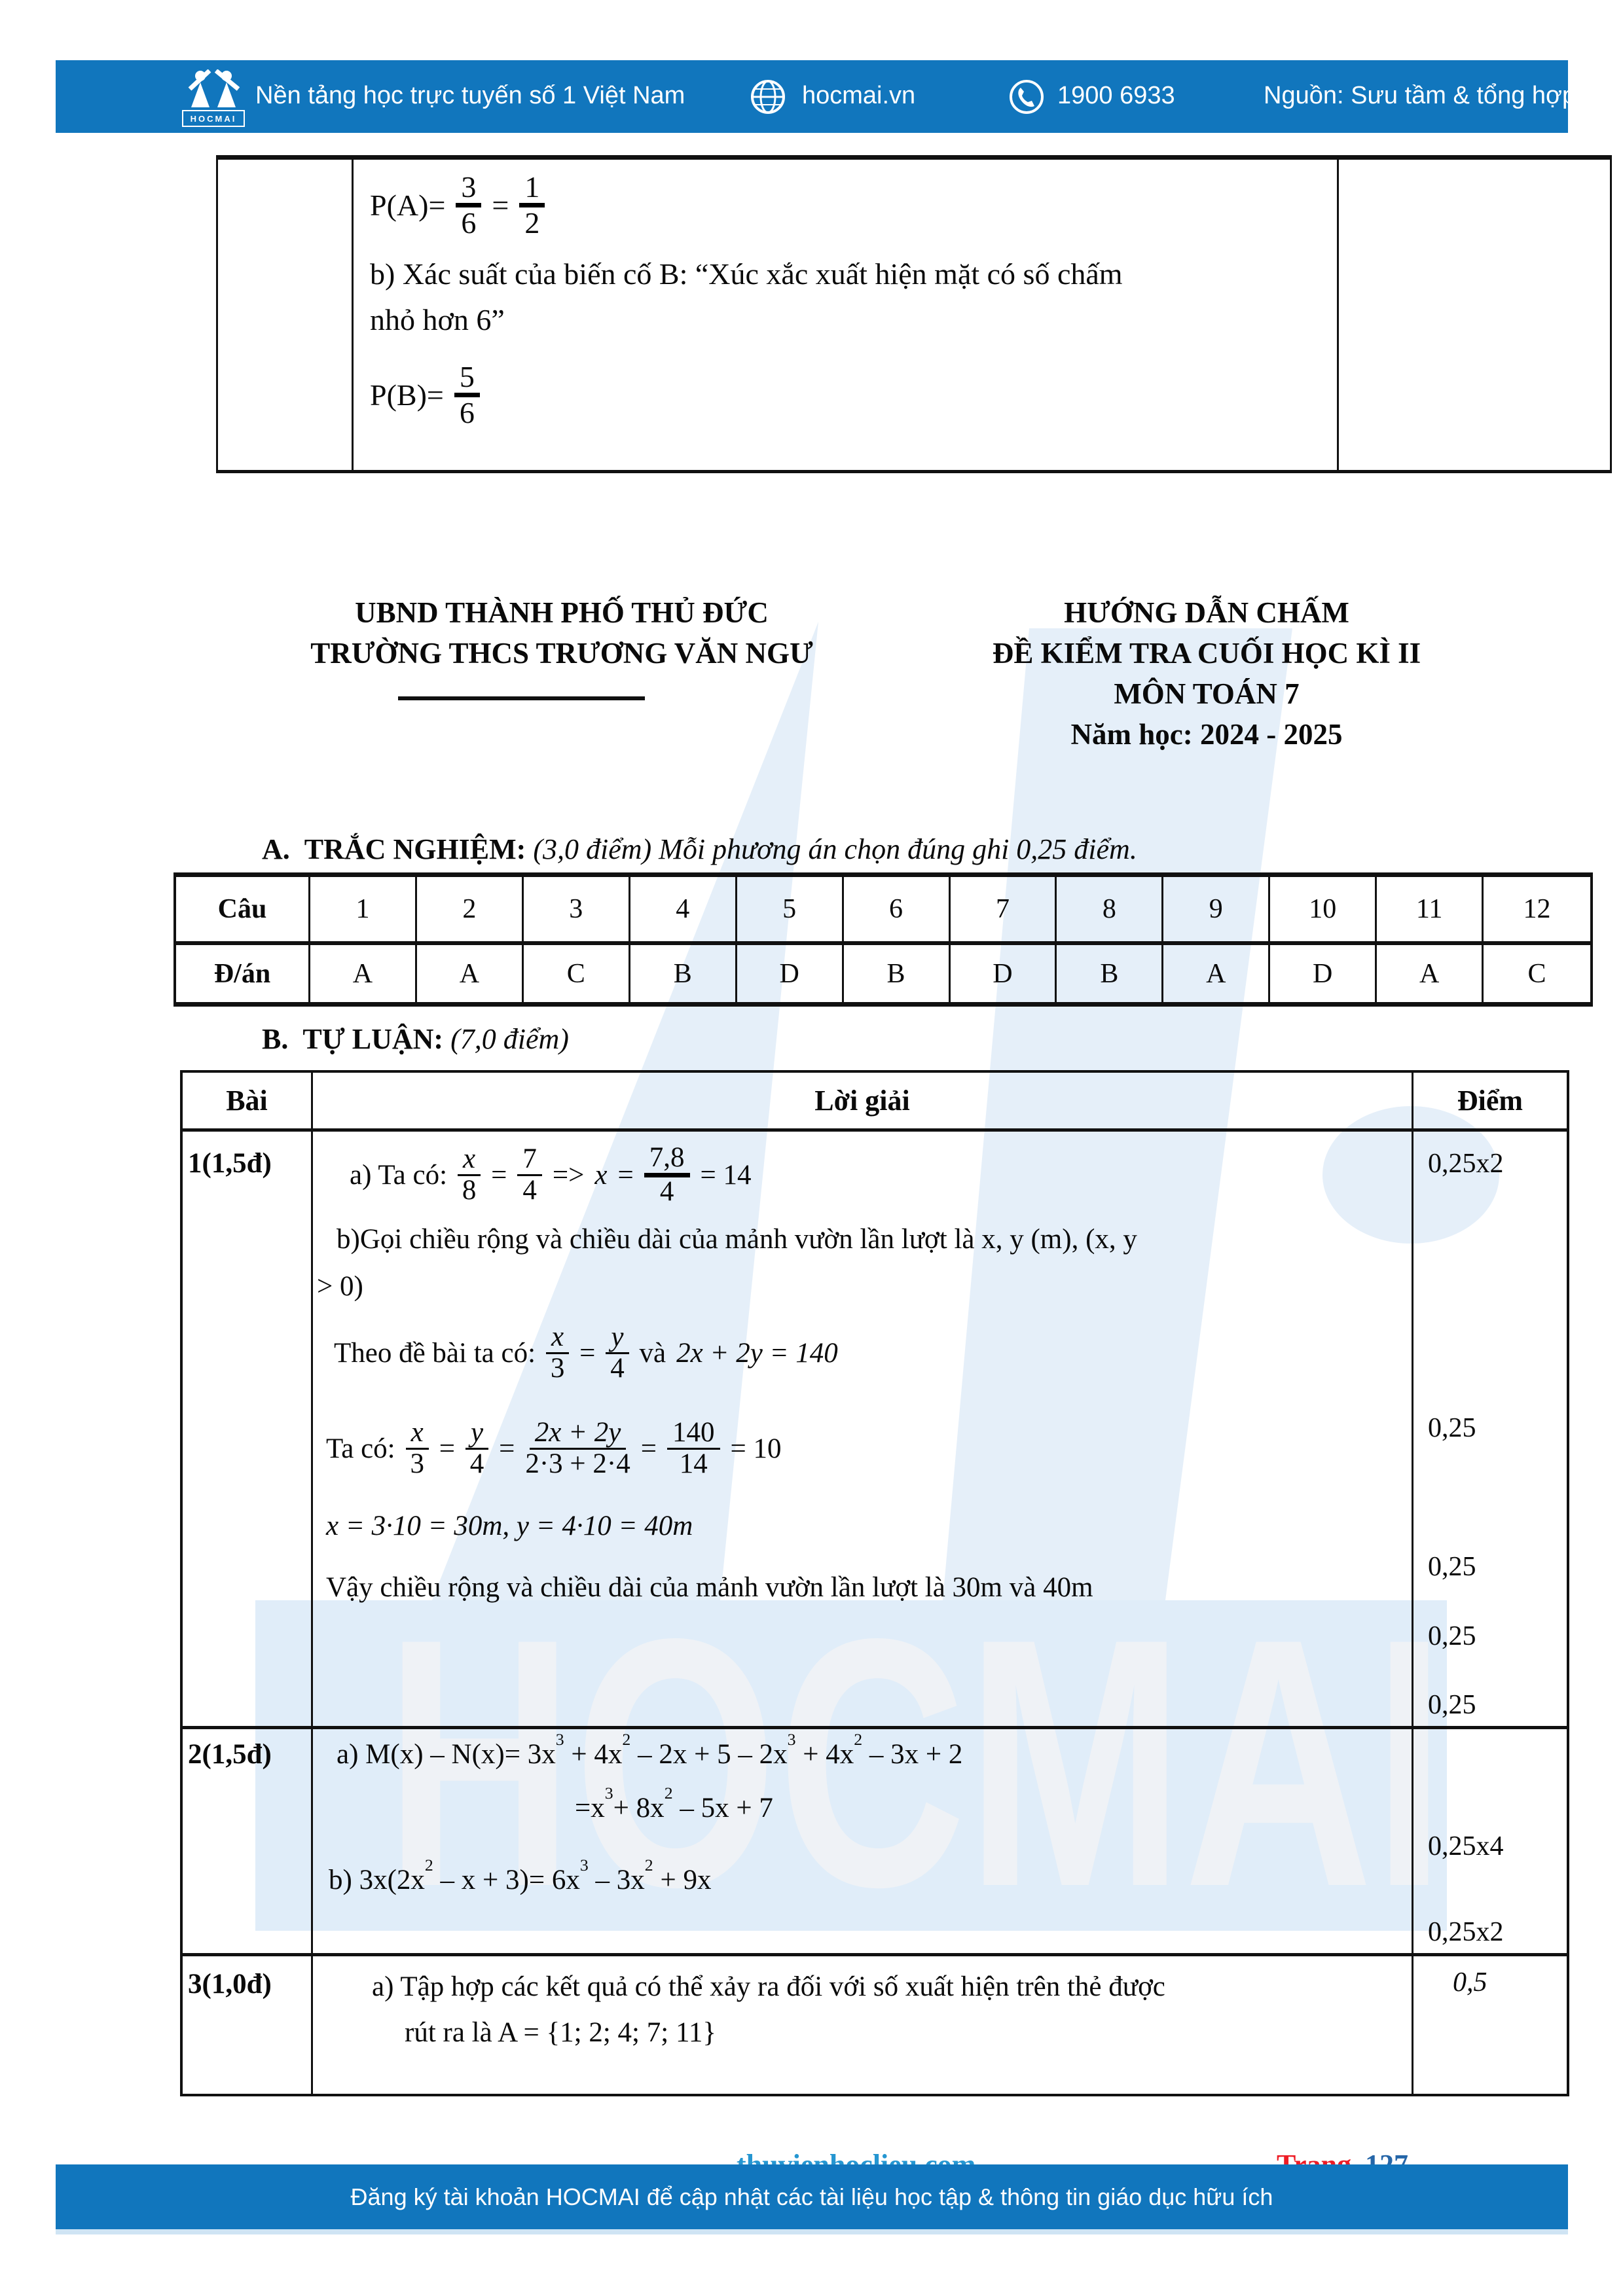 The width and height of the screenshot is (1623, 2296). What do you see at coordinates (399, 1175) in the screenshot?
I see `bai1-a-prefix: a) Ta có:` at bounding box center [399, 1175].